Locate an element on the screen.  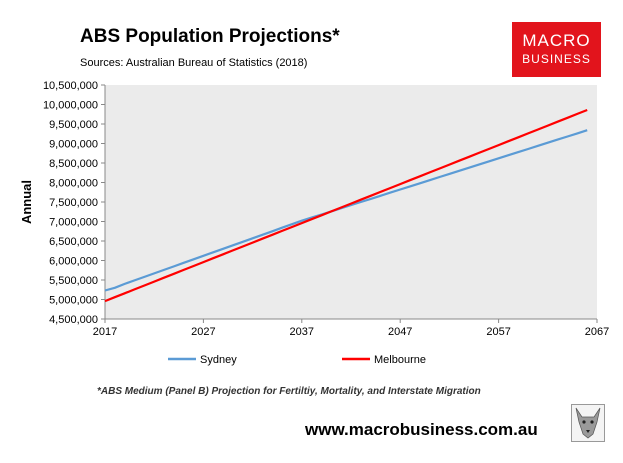
y-tick-label: 5,000,000 is located at coordinates (73, 301).